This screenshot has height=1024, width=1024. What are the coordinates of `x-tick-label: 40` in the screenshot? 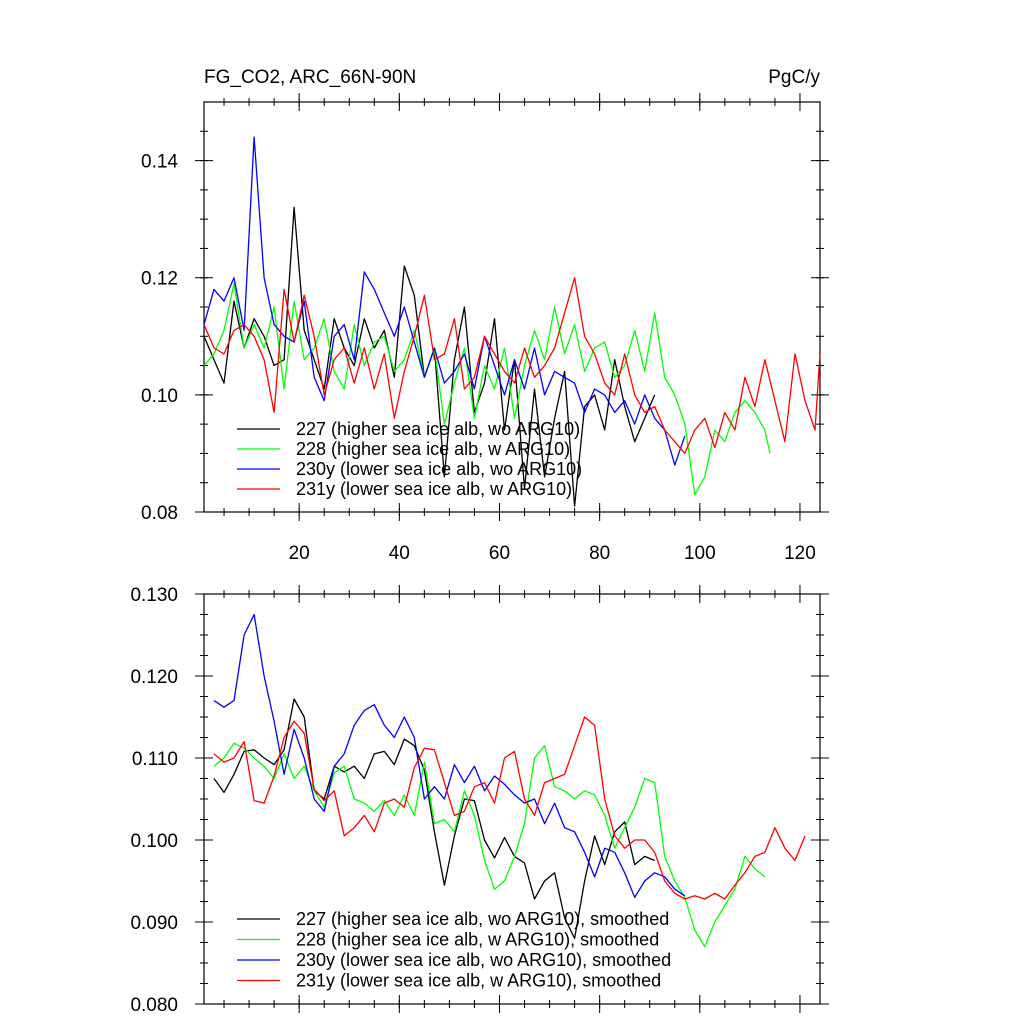 It's located at (399, 553).